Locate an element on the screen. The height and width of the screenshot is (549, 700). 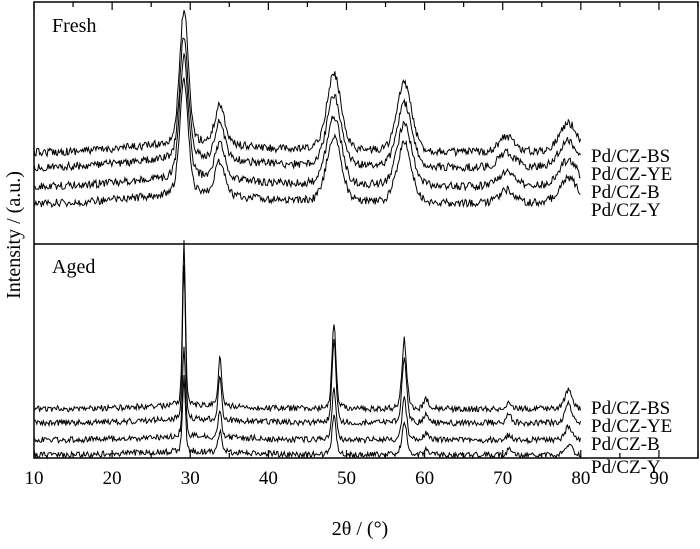
x-tick-label: 50 is located at coordinates (346, 478).